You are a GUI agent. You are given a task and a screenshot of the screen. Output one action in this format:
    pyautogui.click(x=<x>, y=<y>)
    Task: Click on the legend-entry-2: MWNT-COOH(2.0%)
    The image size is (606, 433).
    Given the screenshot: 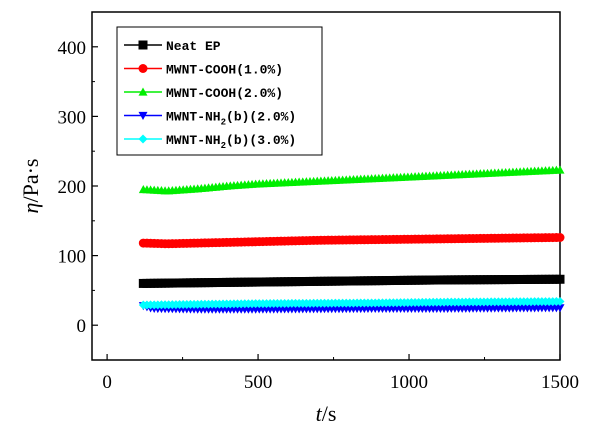 What is the action you would take?
    pyautogui.click(x=203, y=93)
    